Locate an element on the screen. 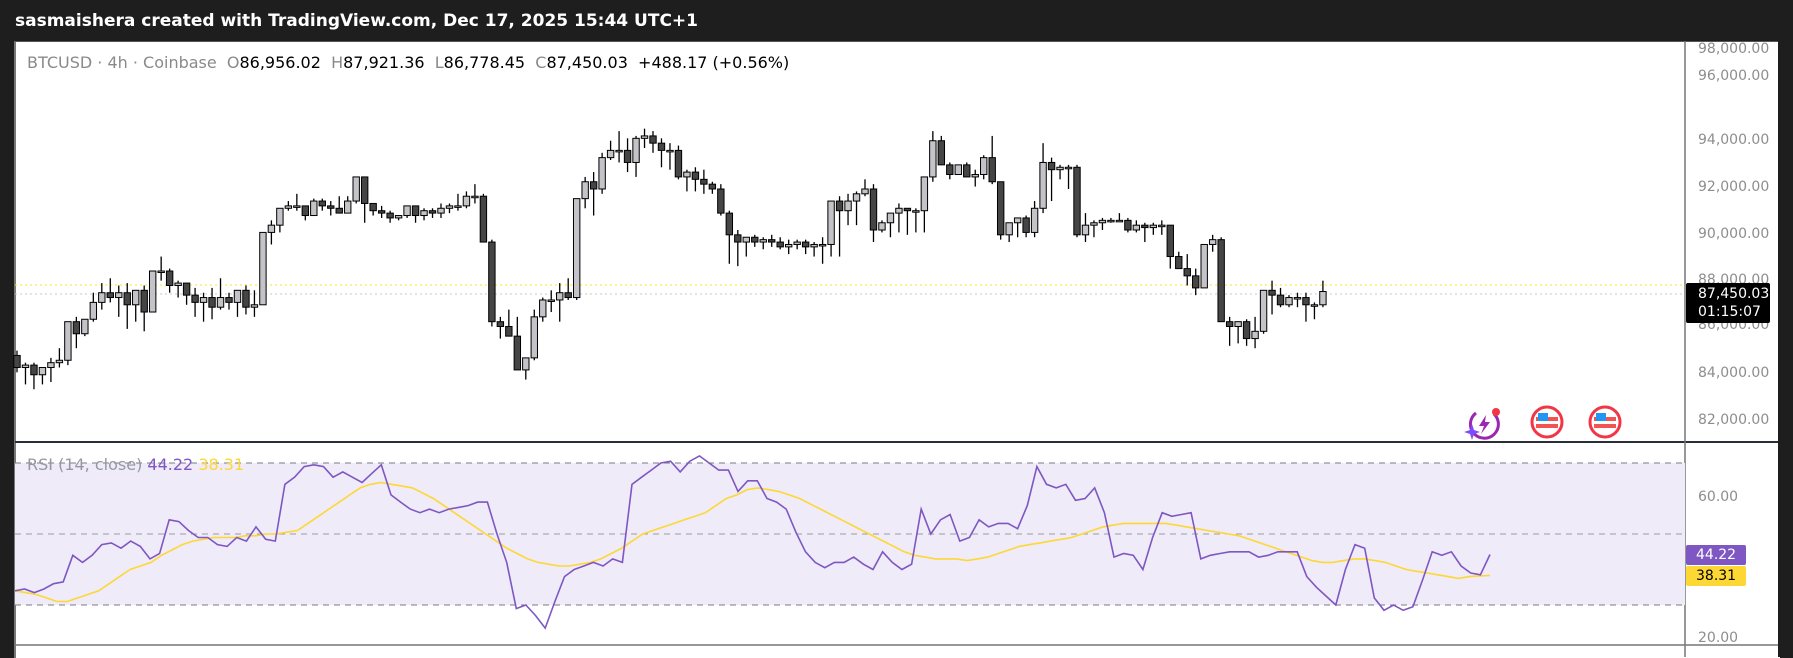 This screenshot has height=658, width=1793. rsi-ma-value-tag: 38.31 is located at coordinates (1716, 576).